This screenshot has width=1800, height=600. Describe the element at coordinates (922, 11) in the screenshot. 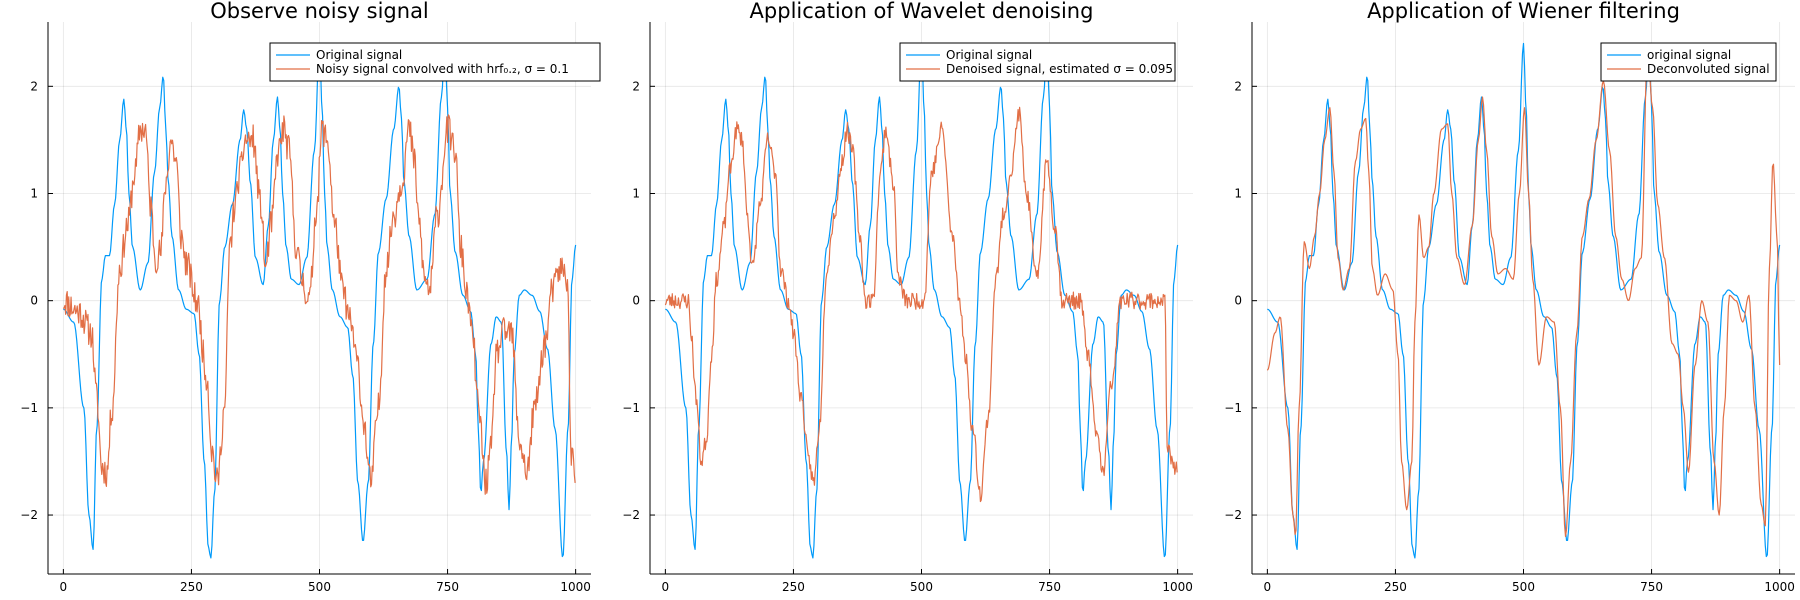

I see `chart-title: Application of Wavelet denoising` at that location.